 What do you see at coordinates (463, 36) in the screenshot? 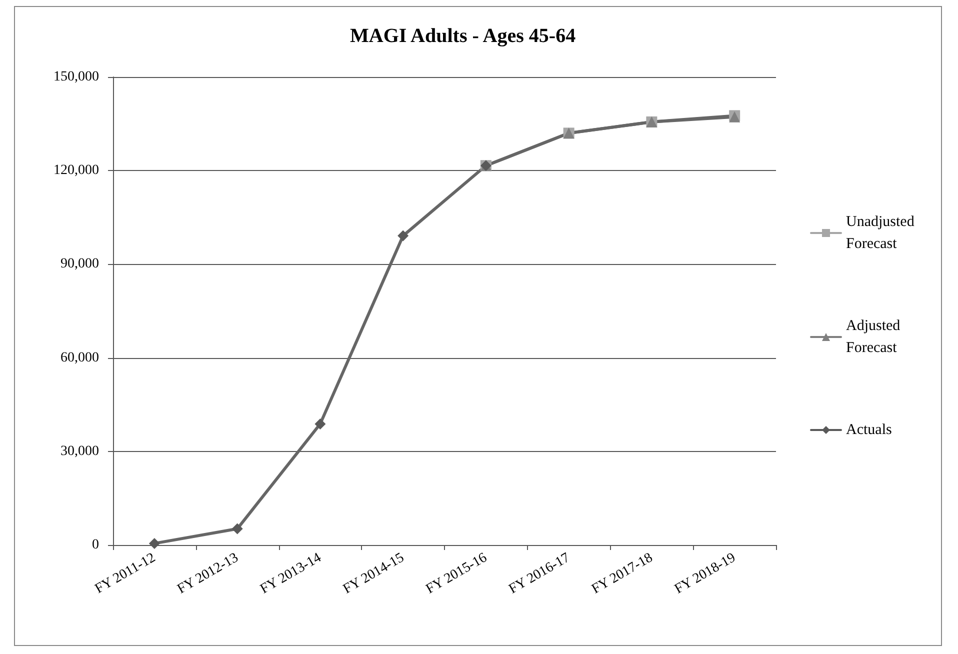
I see `chart-title: MAGI Adults - Ages 45-64` at bounding box center [463, 36].